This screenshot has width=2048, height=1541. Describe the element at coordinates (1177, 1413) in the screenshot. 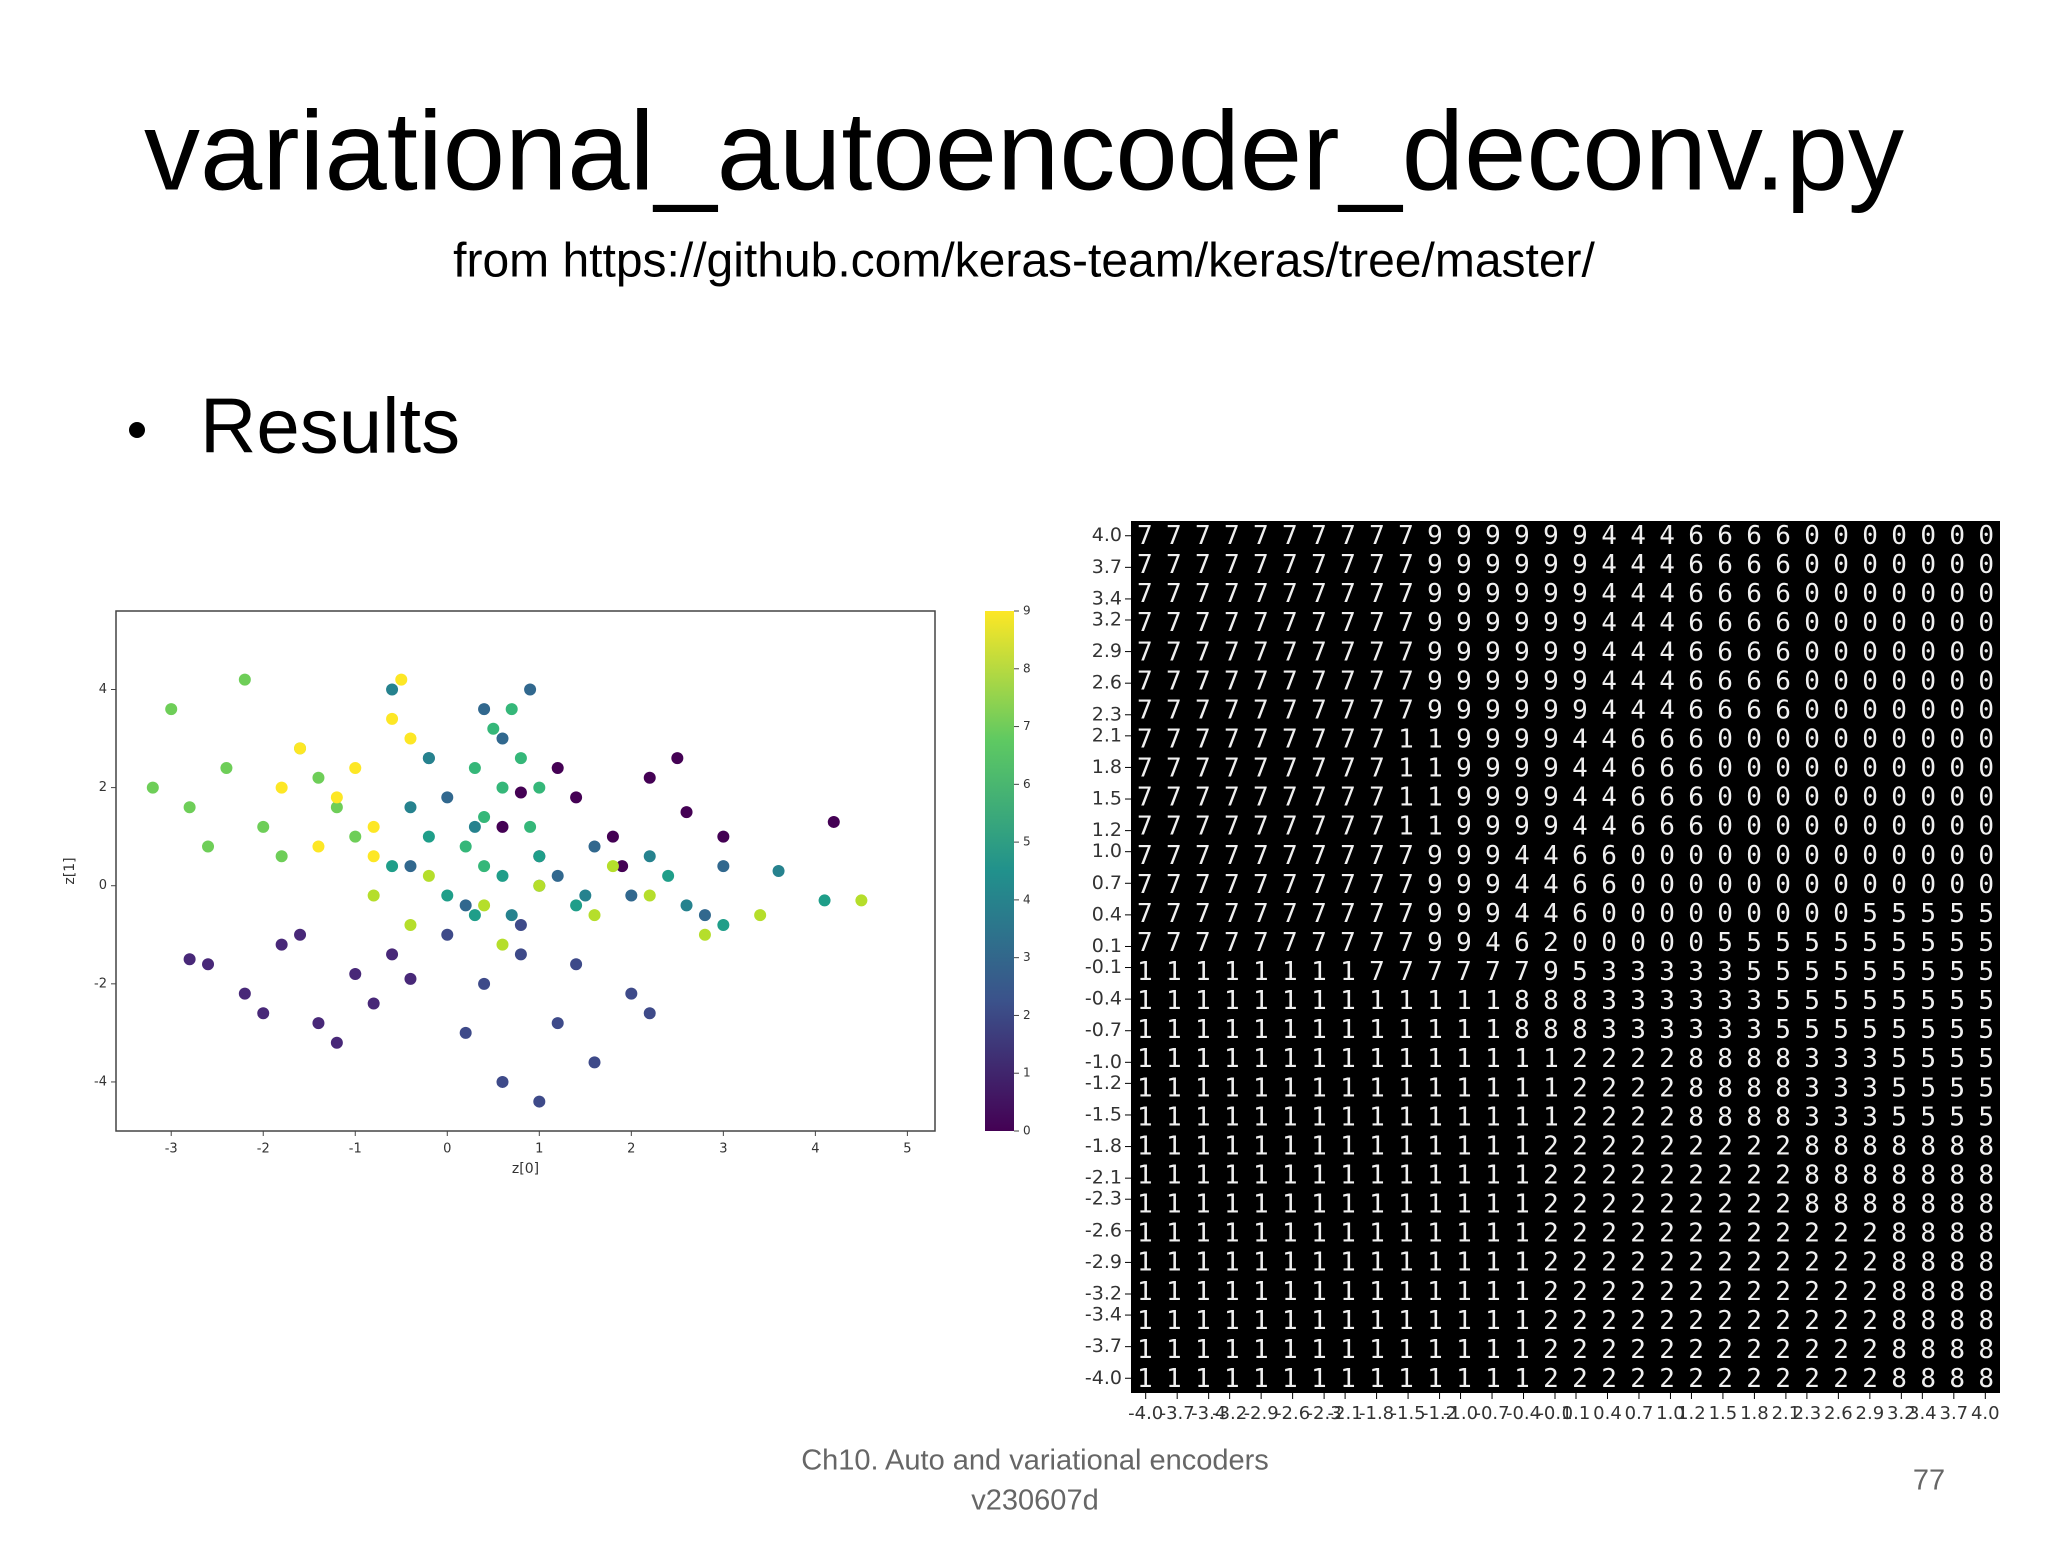

I see `x-tick-label: -3.7` at that location.